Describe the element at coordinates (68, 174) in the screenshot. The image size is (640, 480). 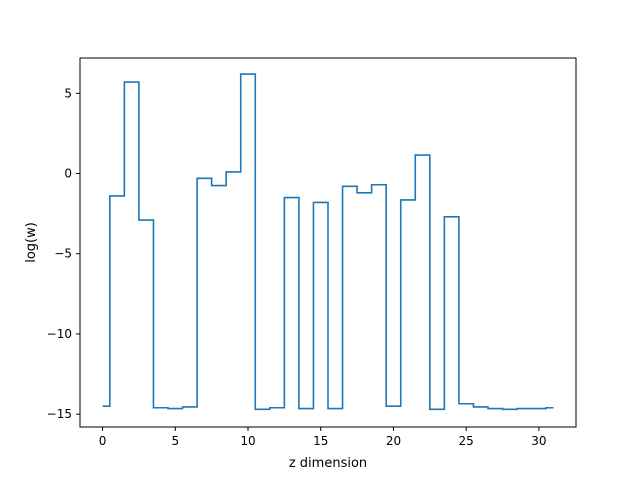
I see `y-tick-label: 0` at that location.